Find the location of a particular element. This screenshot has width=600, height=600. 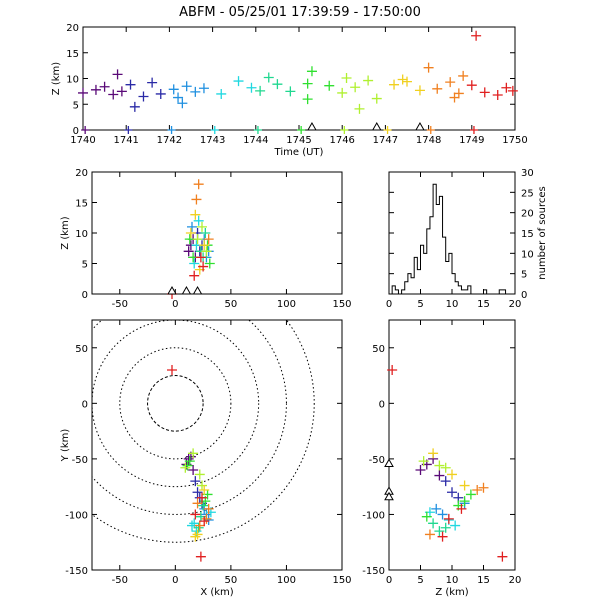

zy-panel is located at coordinates (452, 445).